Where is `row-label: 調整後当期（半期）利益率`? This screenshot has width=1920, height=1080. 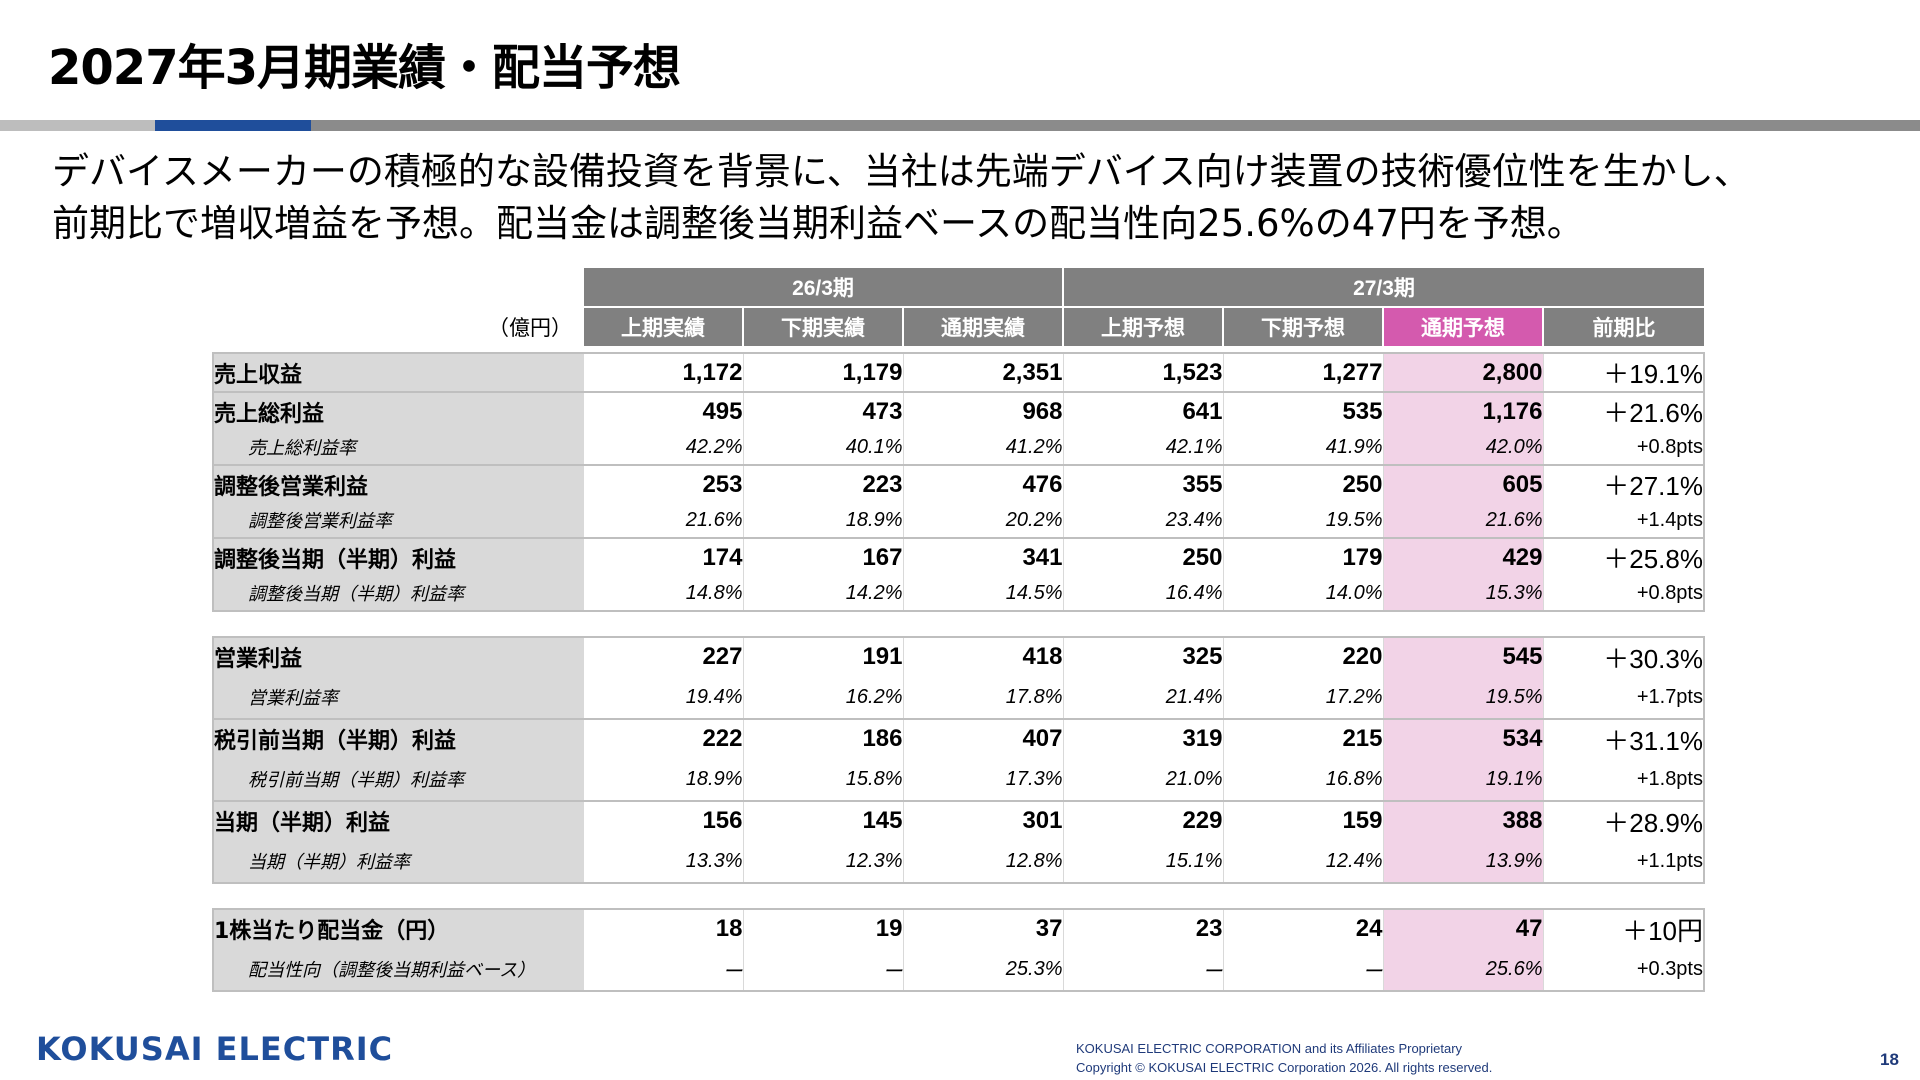
row-label: 調整後当期（半期）利益率 is located at coordinates (397, 594).